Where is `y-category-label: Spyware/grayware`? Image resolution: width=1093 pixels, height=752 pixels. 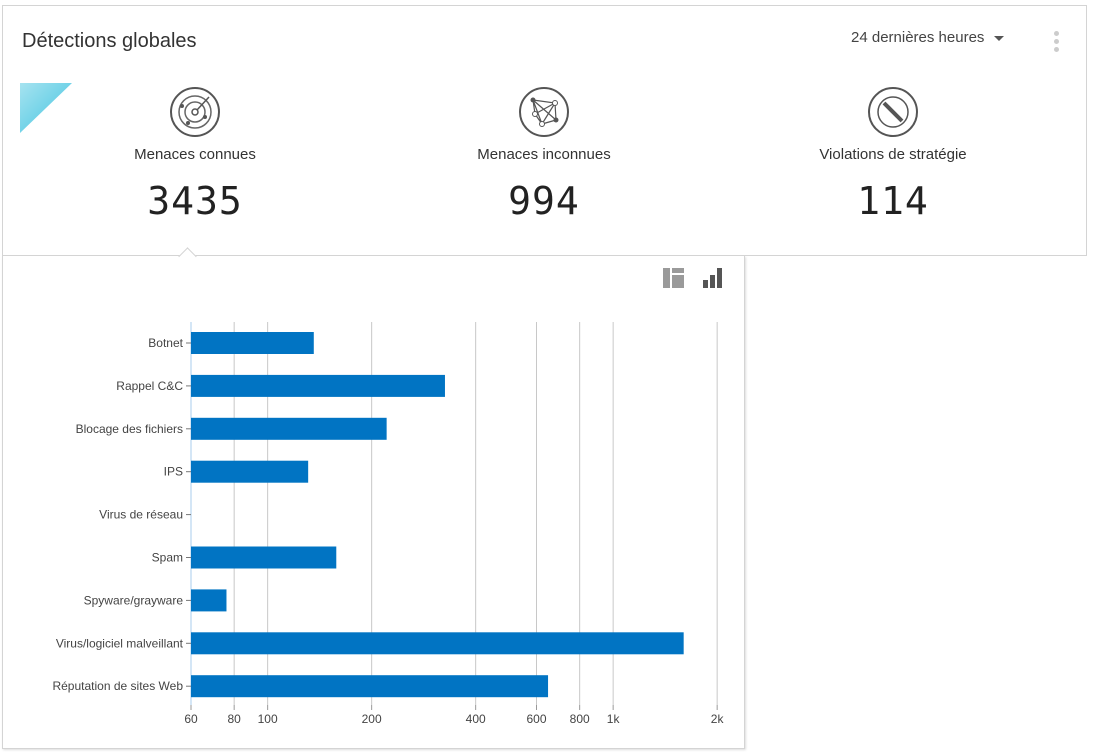
y-category-label: Spyware/grayware is located at coordinates (134, 600).